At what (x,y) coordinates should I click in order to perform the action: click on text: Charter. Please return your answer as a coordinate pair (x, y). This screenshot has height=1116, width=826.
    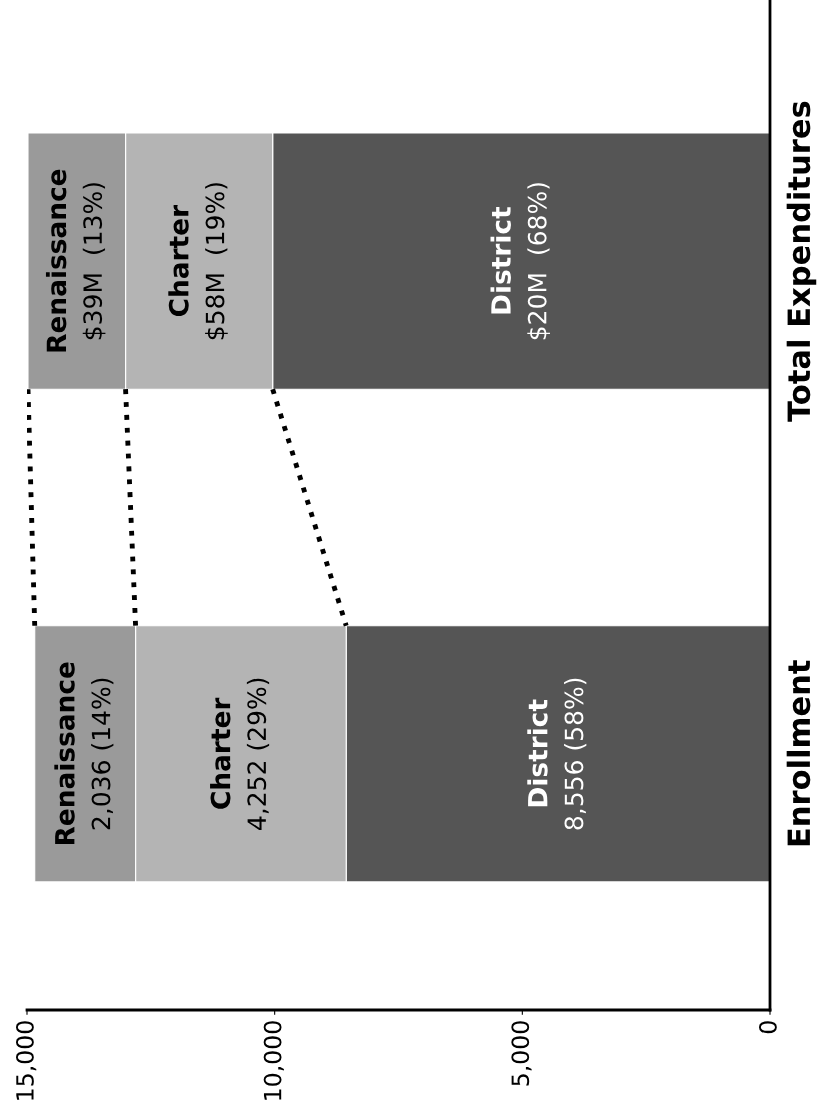
    Looking at the image, I should click on (220, 753).